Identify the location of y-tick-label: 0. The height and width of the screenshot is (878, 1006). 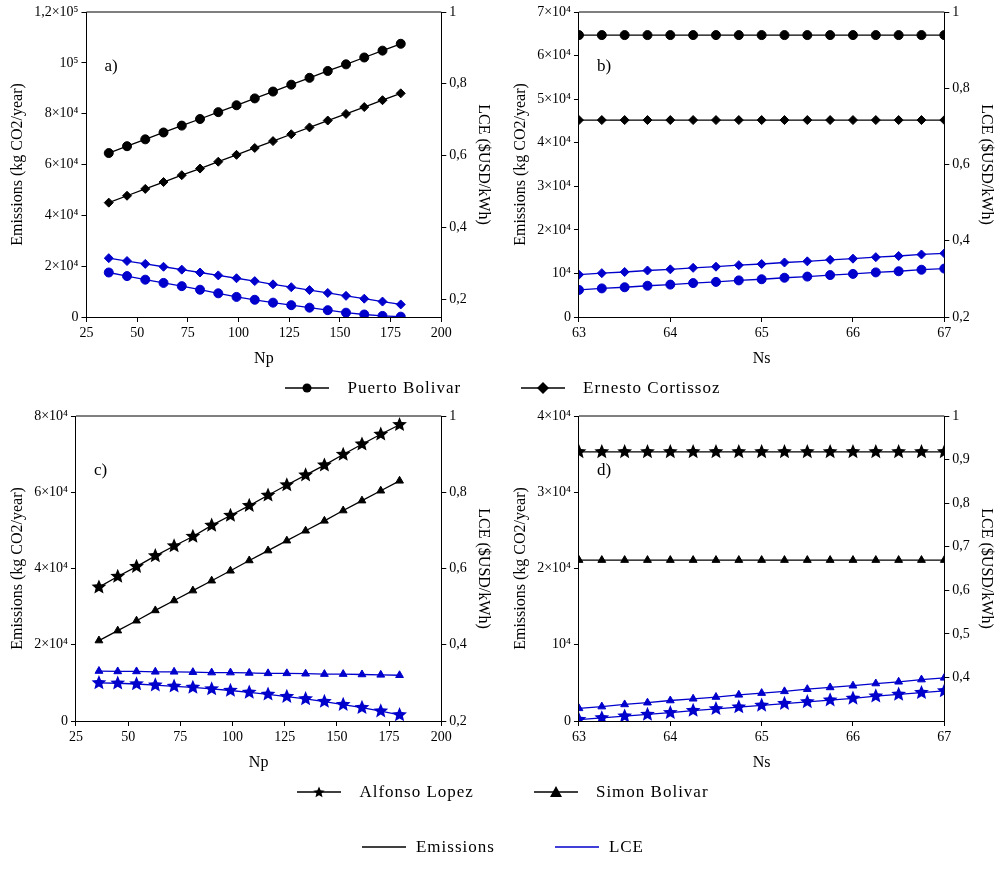
(567, 720).